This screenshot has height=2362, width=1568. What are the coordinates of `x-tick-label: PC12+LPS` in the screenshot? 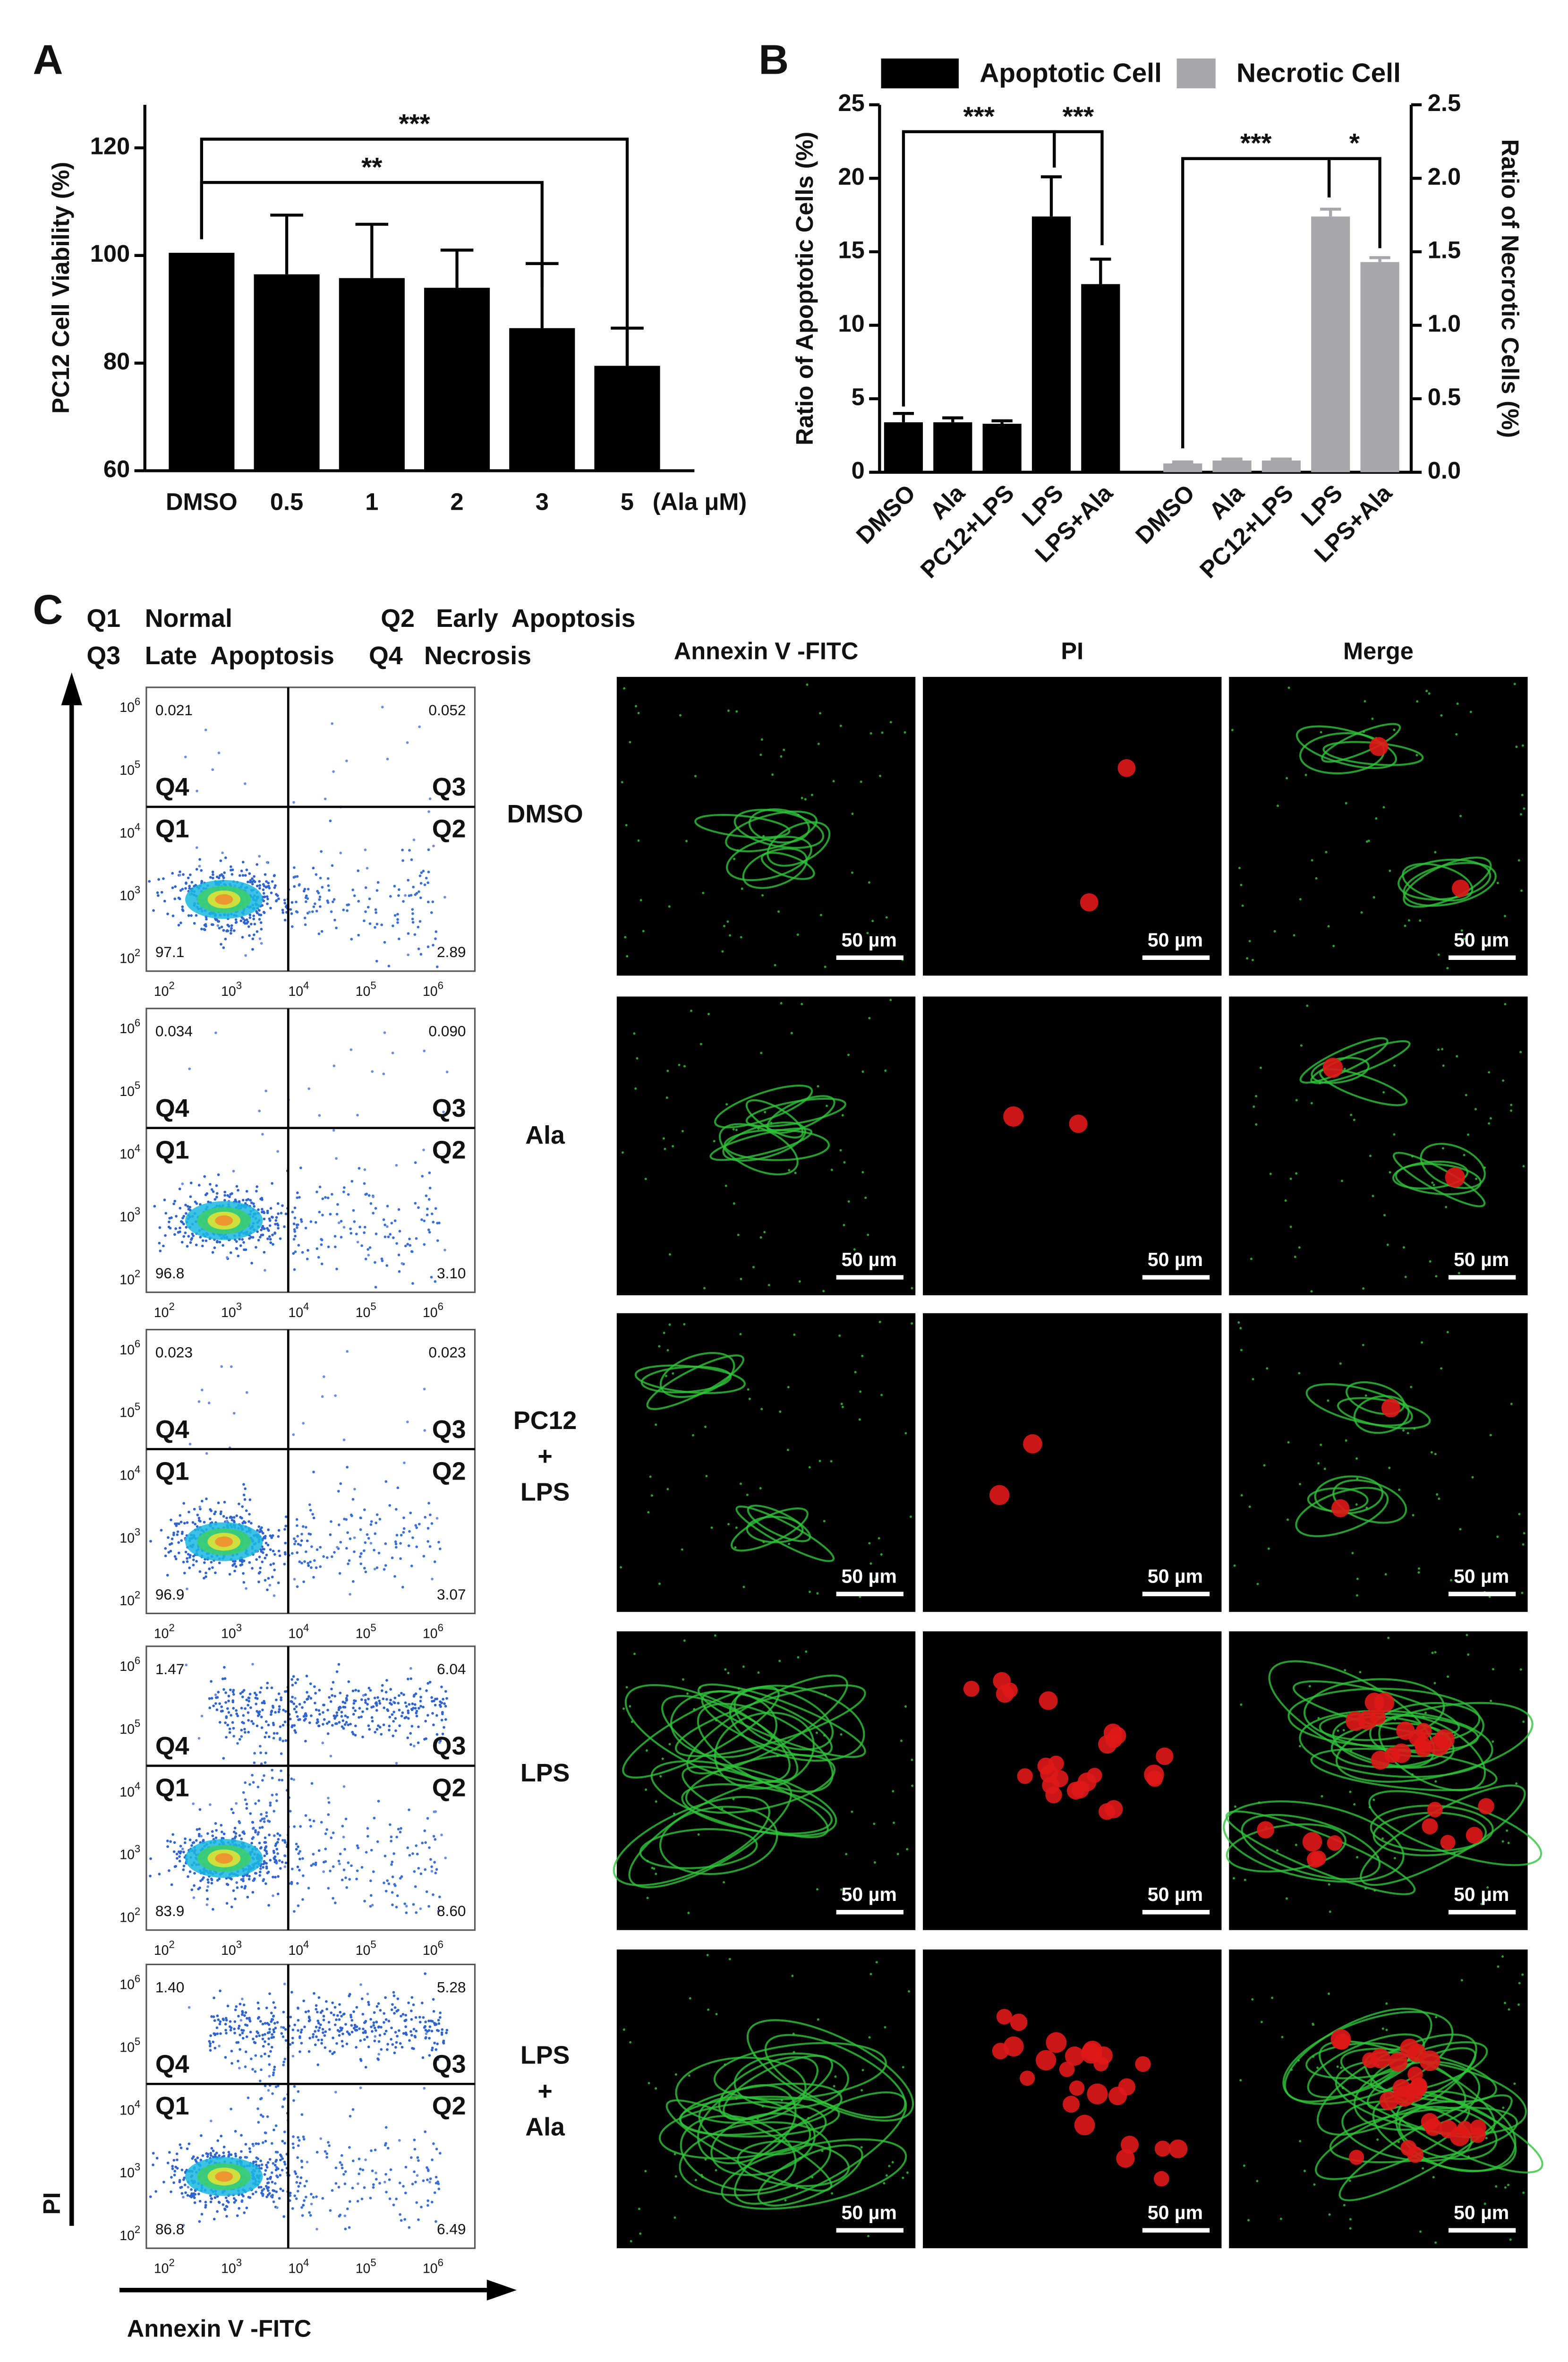 It's located at (967, 531).